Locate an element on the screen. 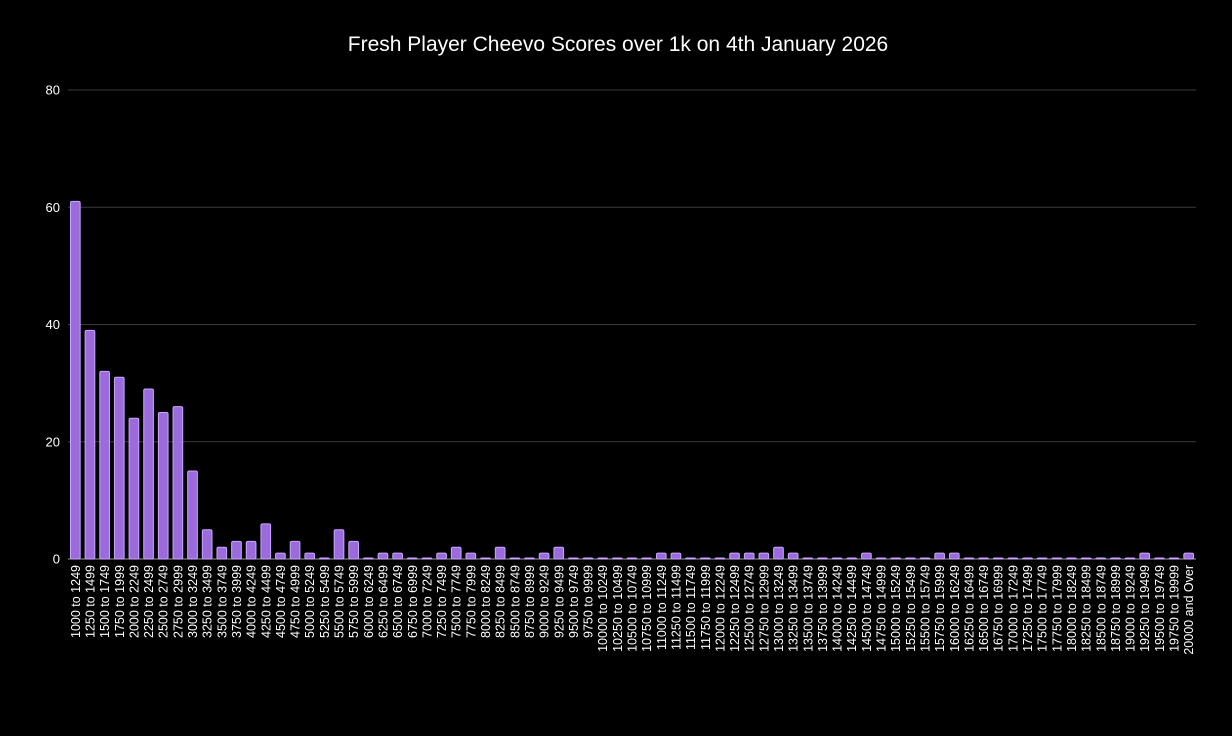  x-category-label: 1750 to 1999 is located at coordinates (120, 601).